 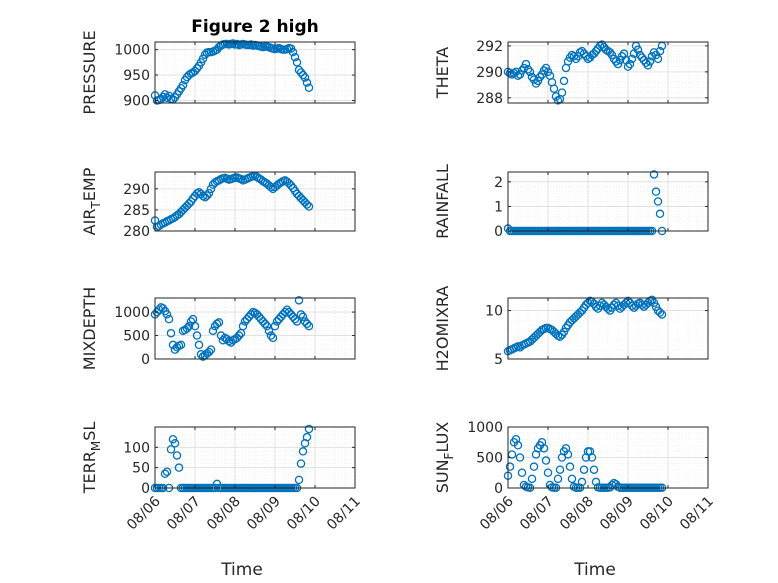 What do you see at coordinates (697, 514) in the screenshot?
I see `x-tick-label: 08/11` at bounding box center [697, 514].